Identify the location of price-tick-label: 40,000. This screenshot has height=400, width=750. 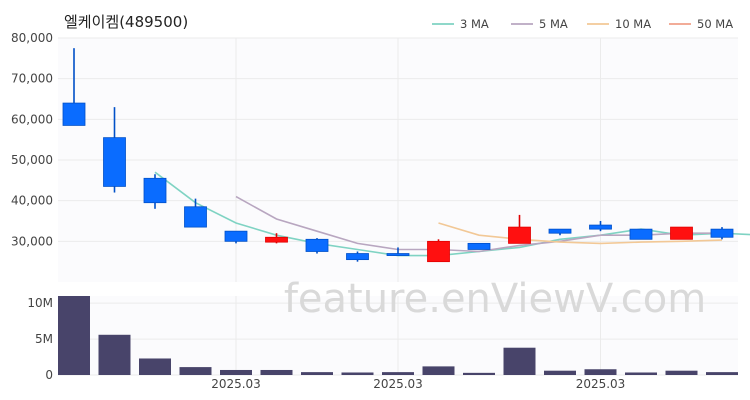
(32, 201).